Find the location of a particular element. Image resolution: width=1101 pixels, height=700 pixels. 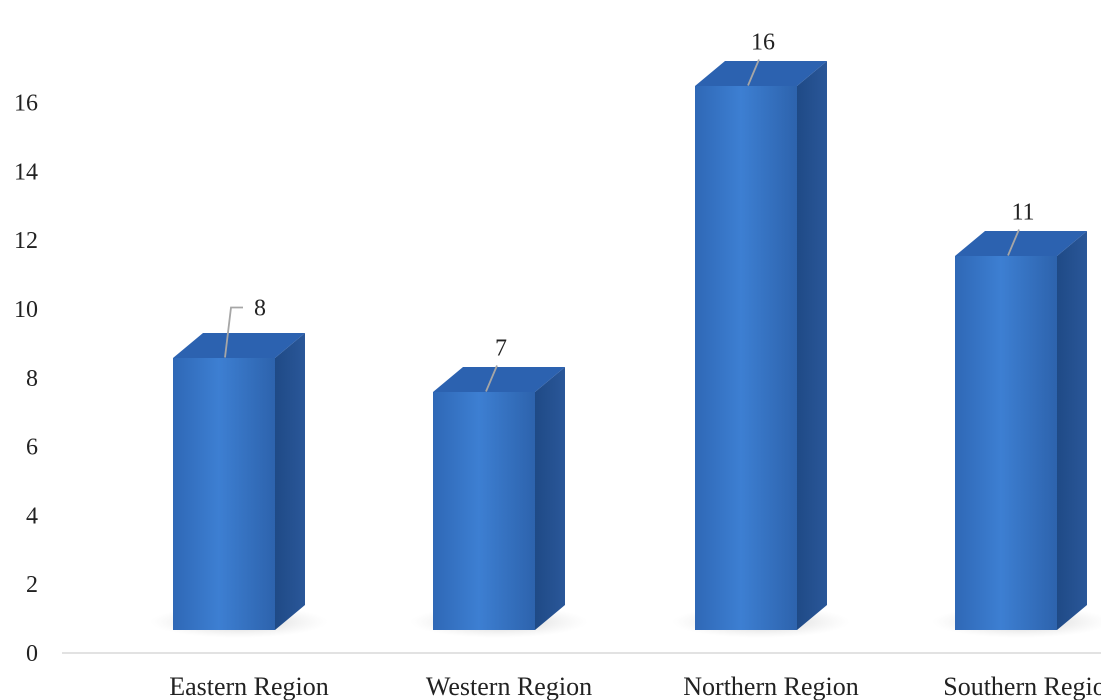

data-label: 8 is located at coordinates (260, 309).